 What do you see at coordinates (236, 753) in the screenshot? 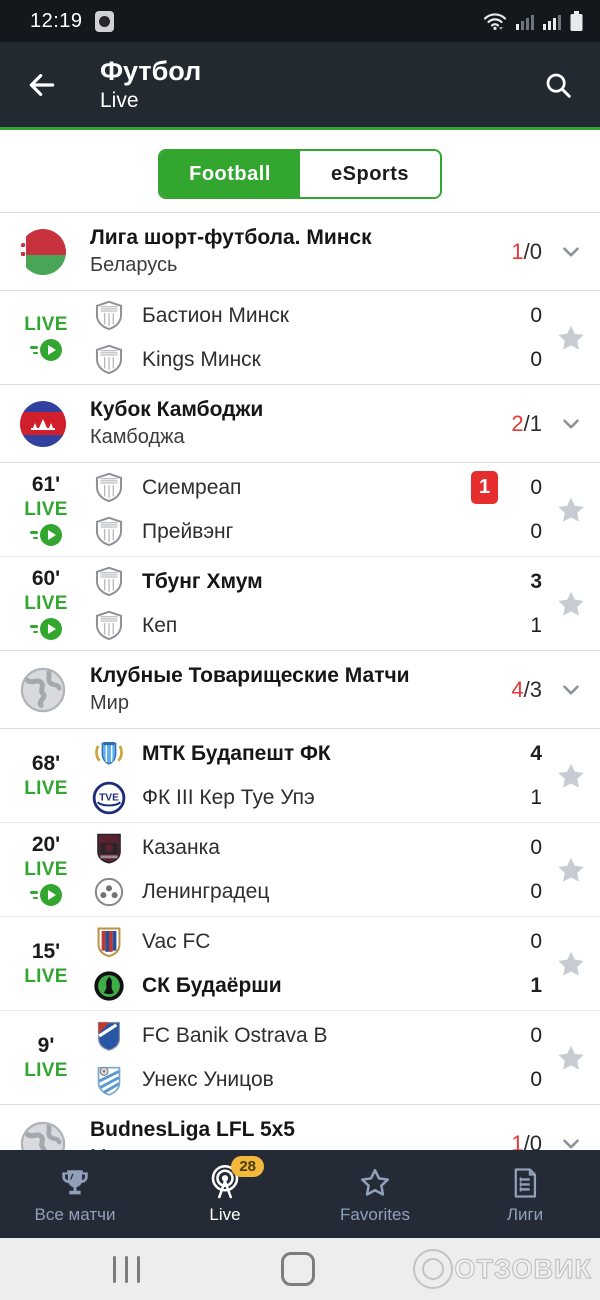
I see `home-team-name: МТК Будапешт ФК` at bounding box center [236, 753].